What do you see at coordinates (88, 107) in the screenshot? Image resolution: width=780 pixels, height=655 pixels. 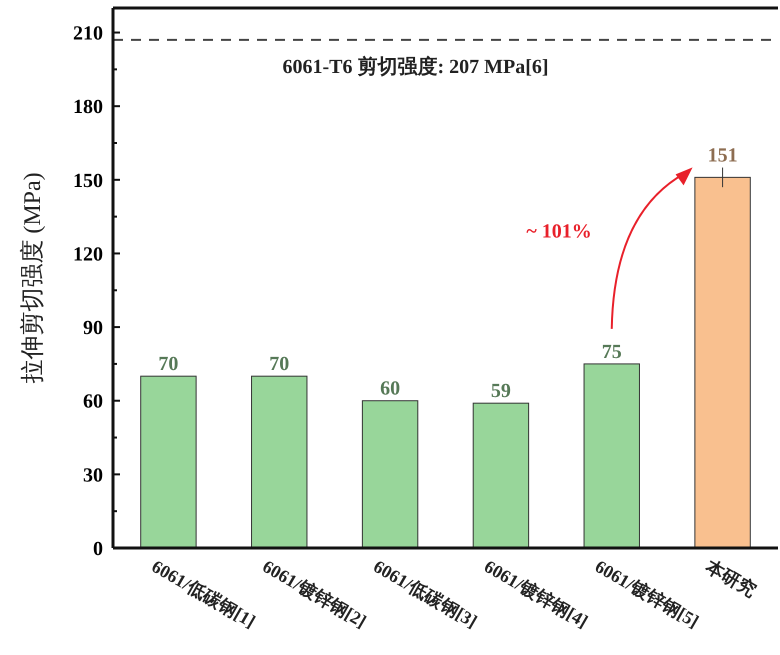 I see `y-tick-label: 180` at bounding box center [88, 107].